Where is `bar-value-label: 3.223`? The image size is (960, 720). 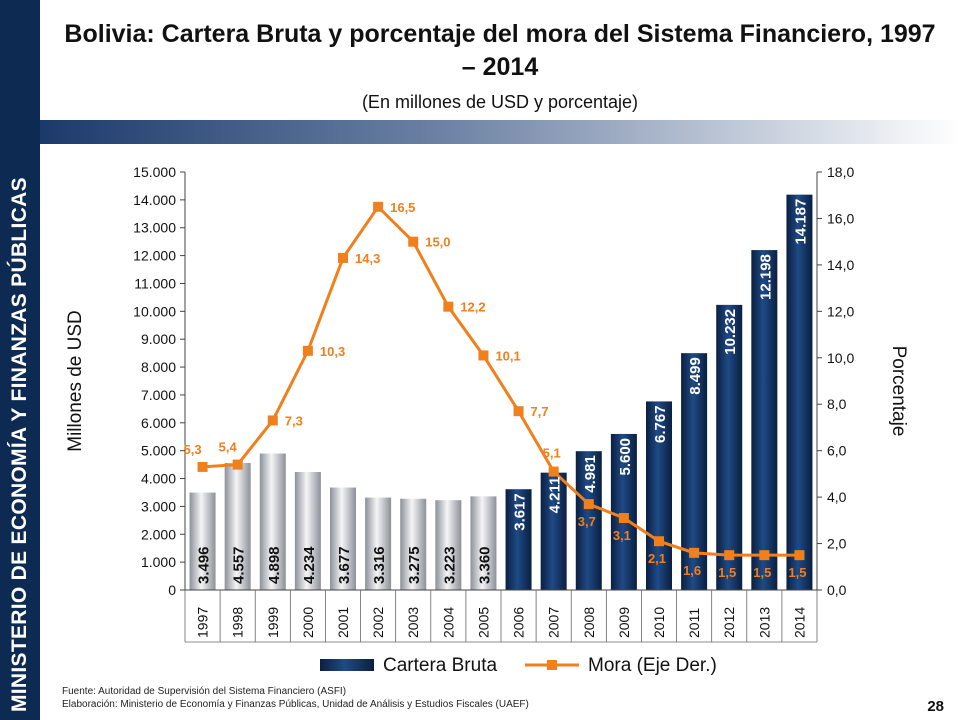
bar-value-label: 3.223 is located at coordinates (449, 565).